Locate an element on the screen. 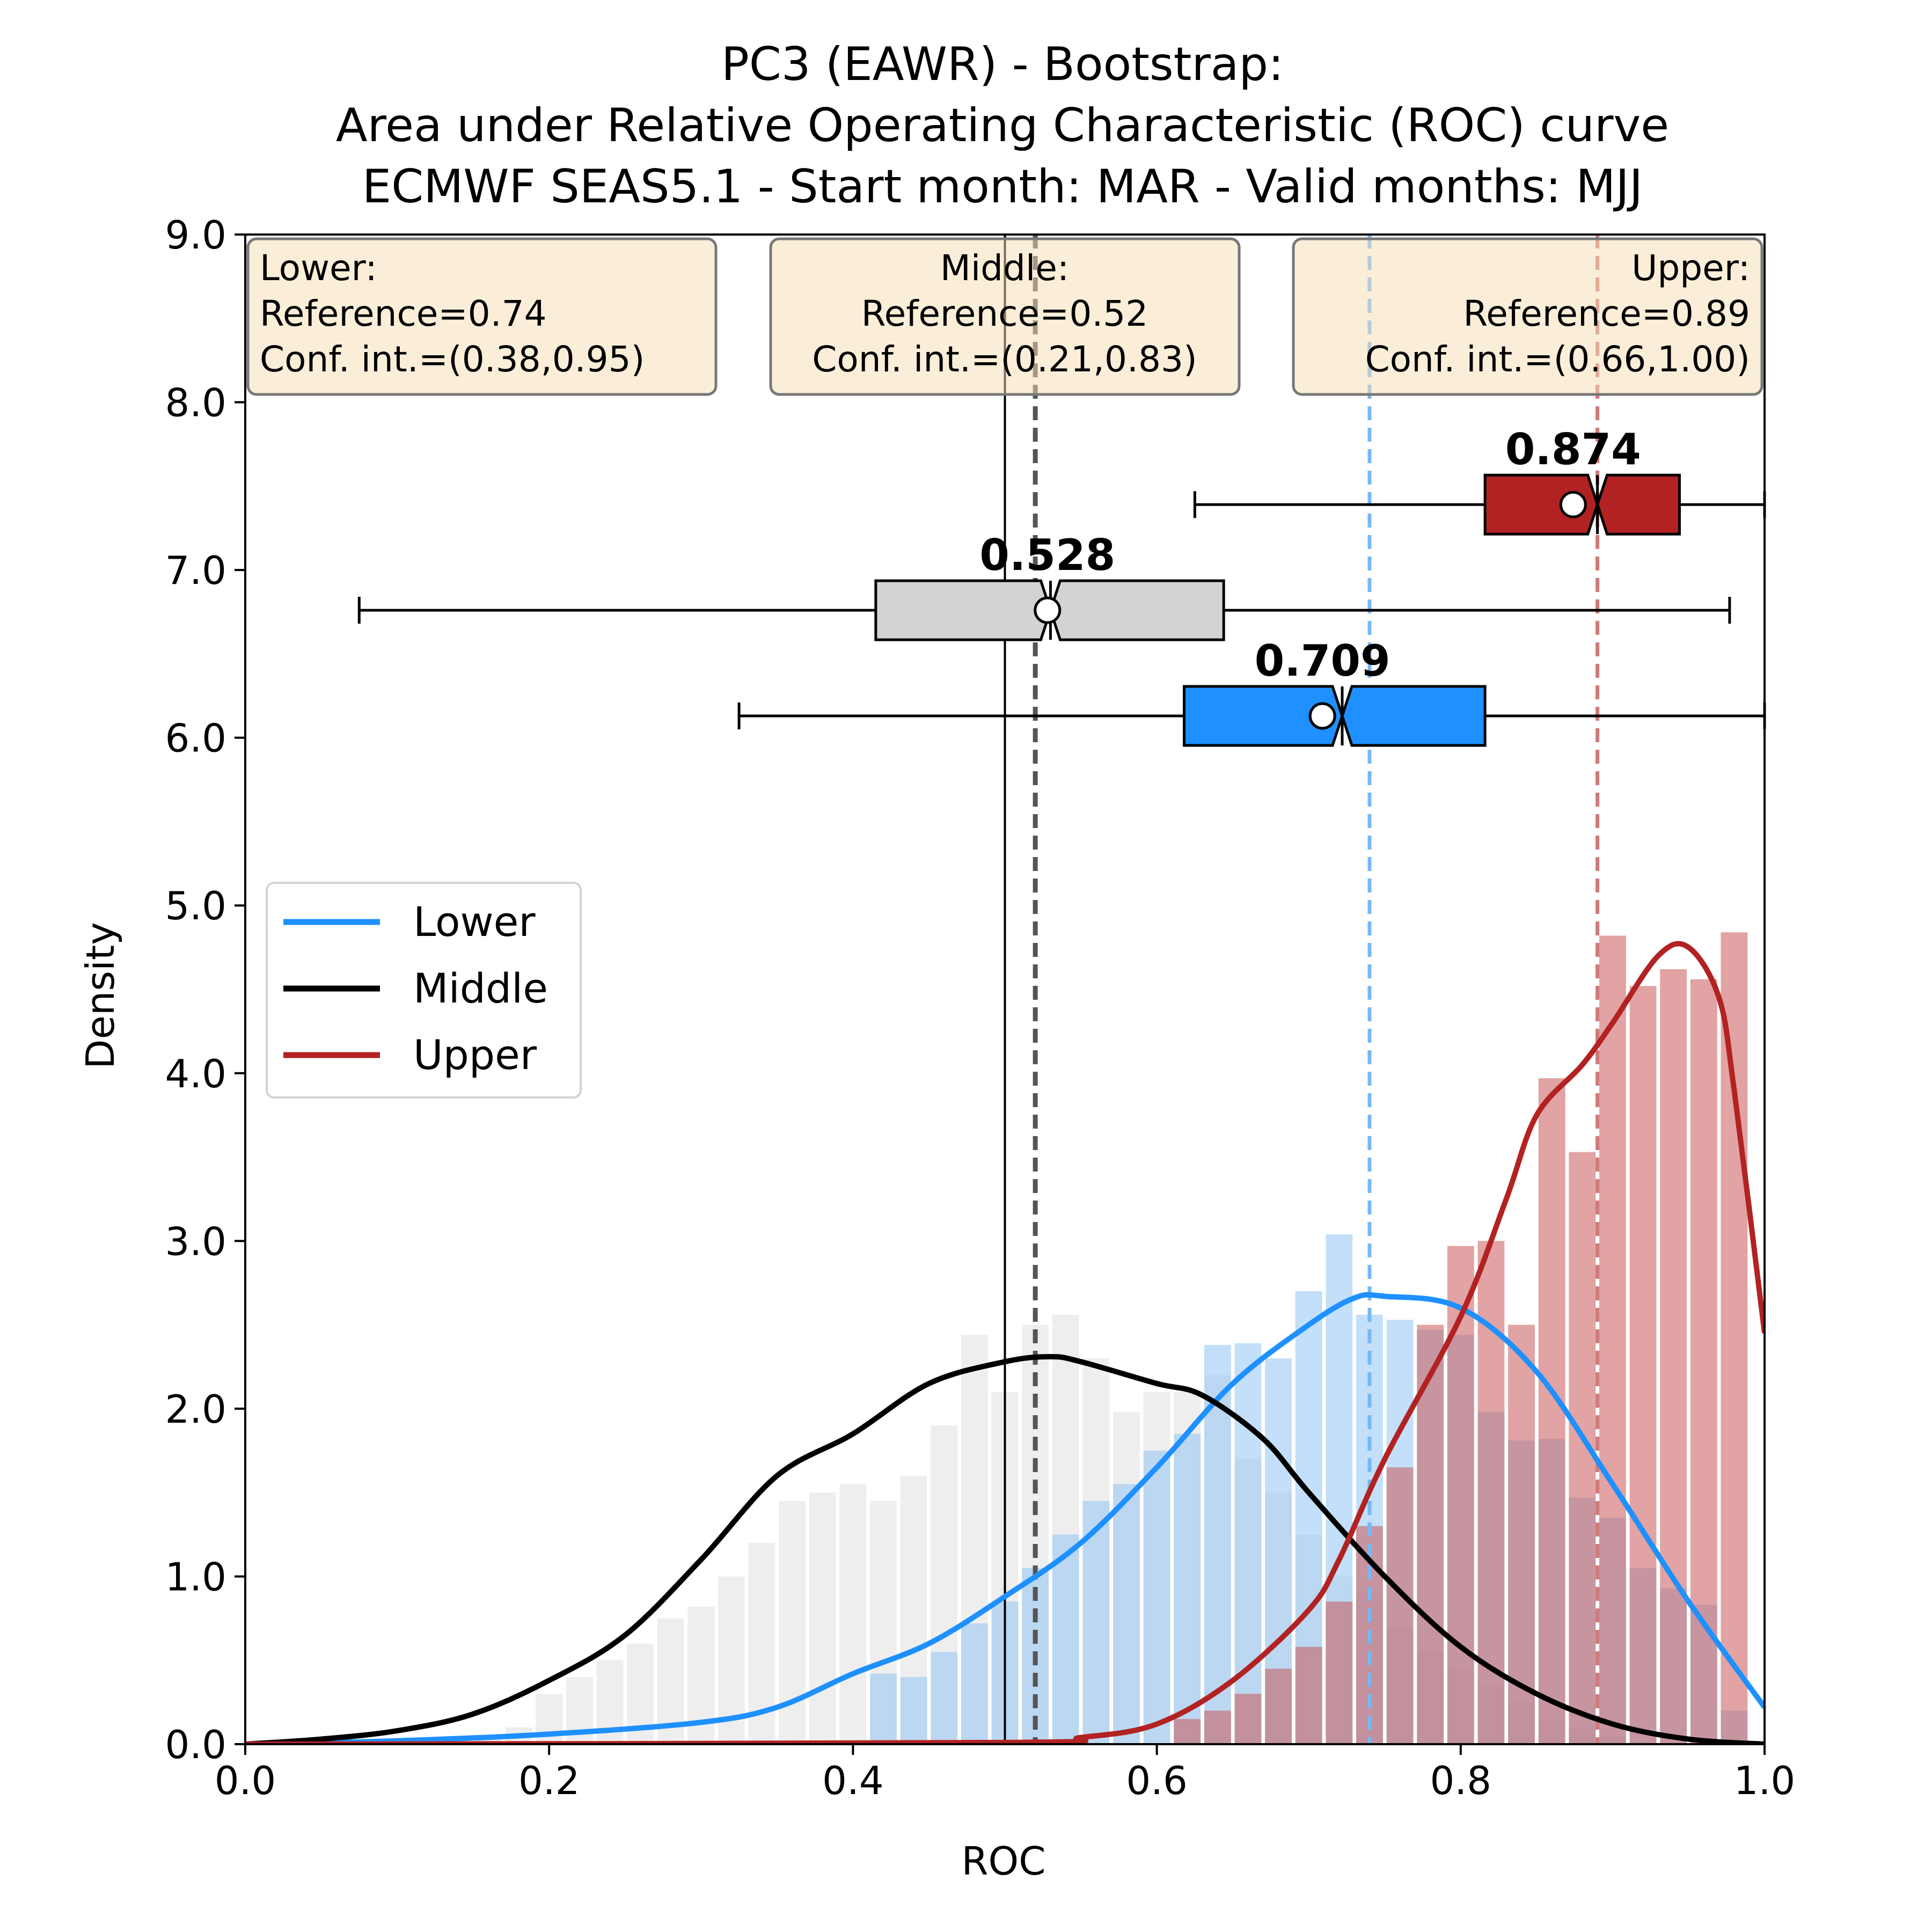  y-tick-label: 6.0 is located at coordinates (195, 738).